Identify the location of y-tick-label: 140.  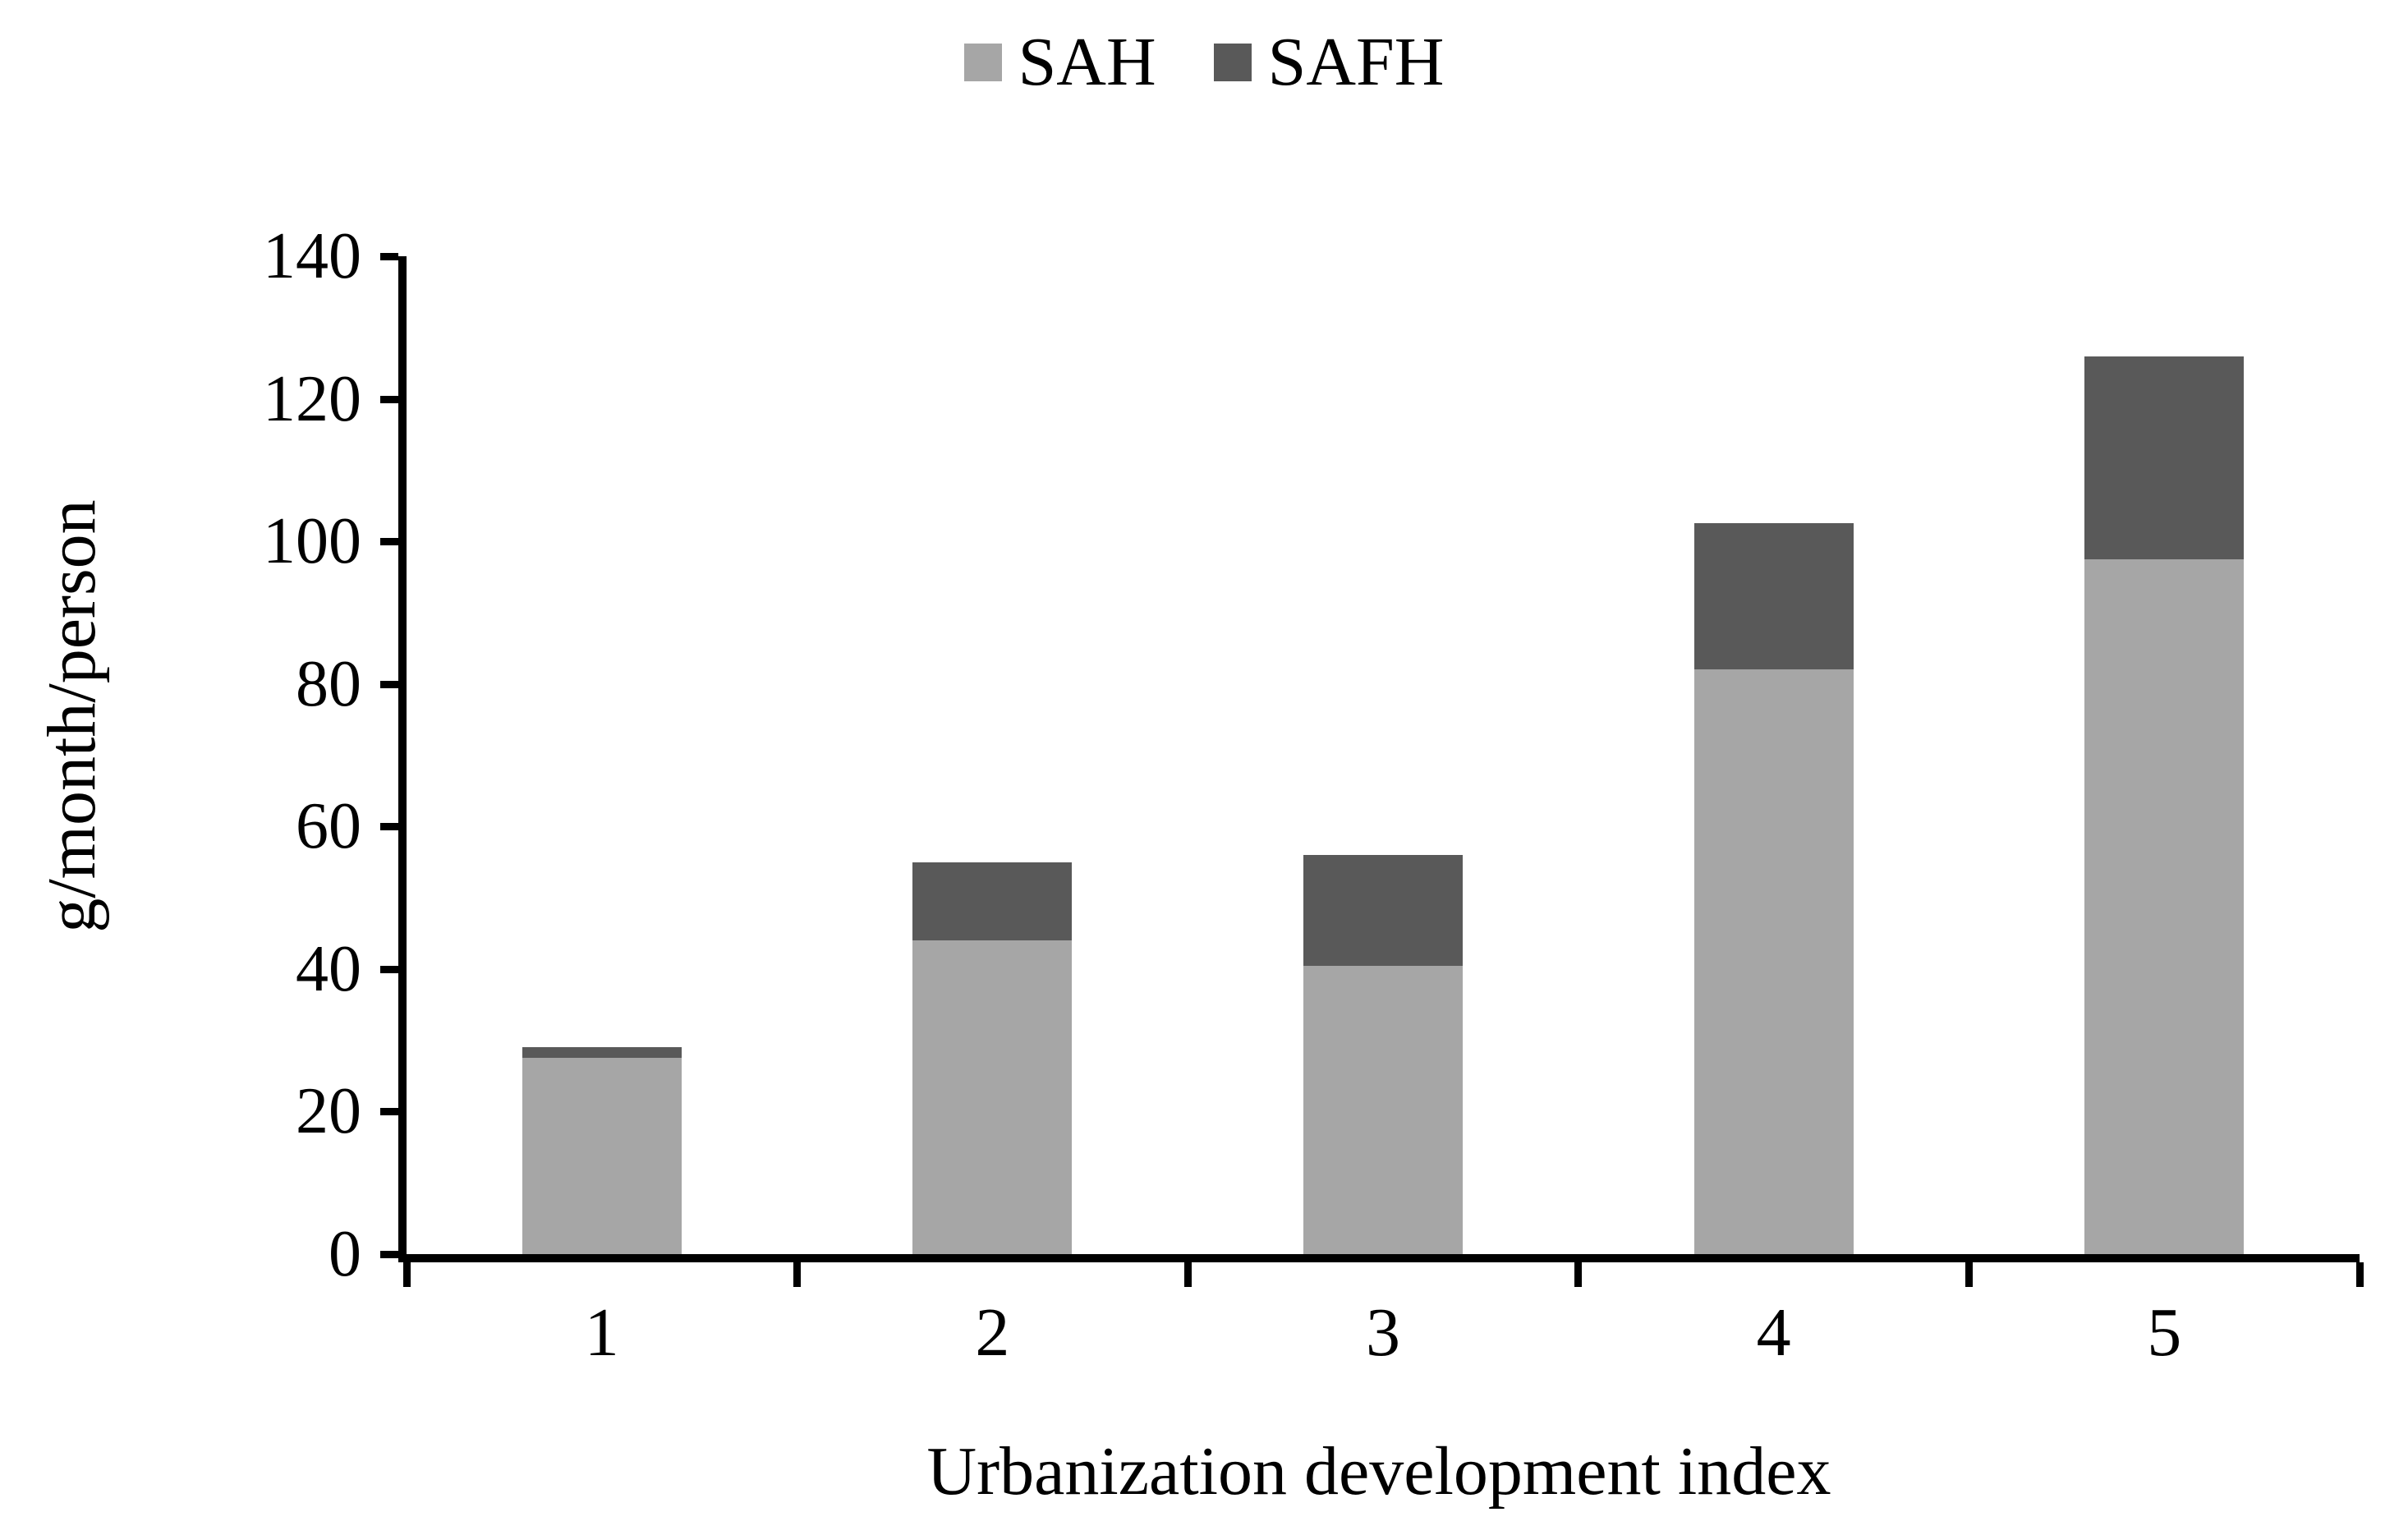
(312, 256).